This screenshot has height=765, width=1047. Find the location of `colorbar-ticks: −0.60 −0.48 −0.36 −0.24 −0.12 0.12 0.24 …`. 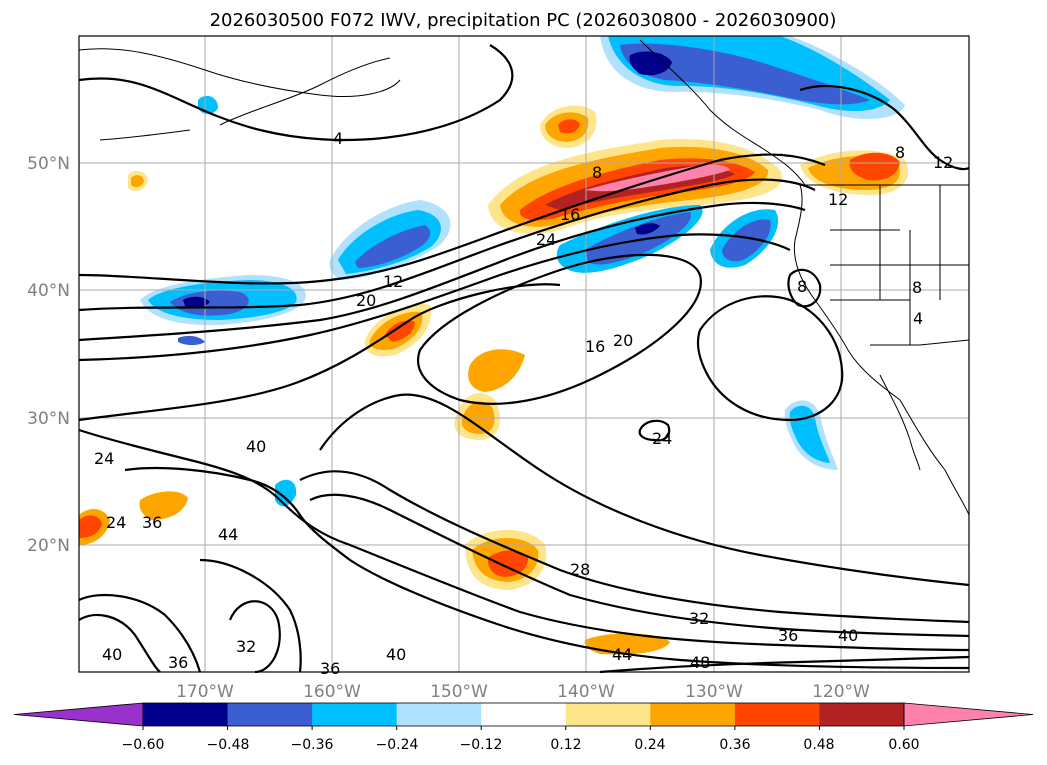

colorbar-ticks: −0.60 −0.48 −0.36 −0.24 −0.12 0.12 0.24 … is located at coordinates (521, 745).